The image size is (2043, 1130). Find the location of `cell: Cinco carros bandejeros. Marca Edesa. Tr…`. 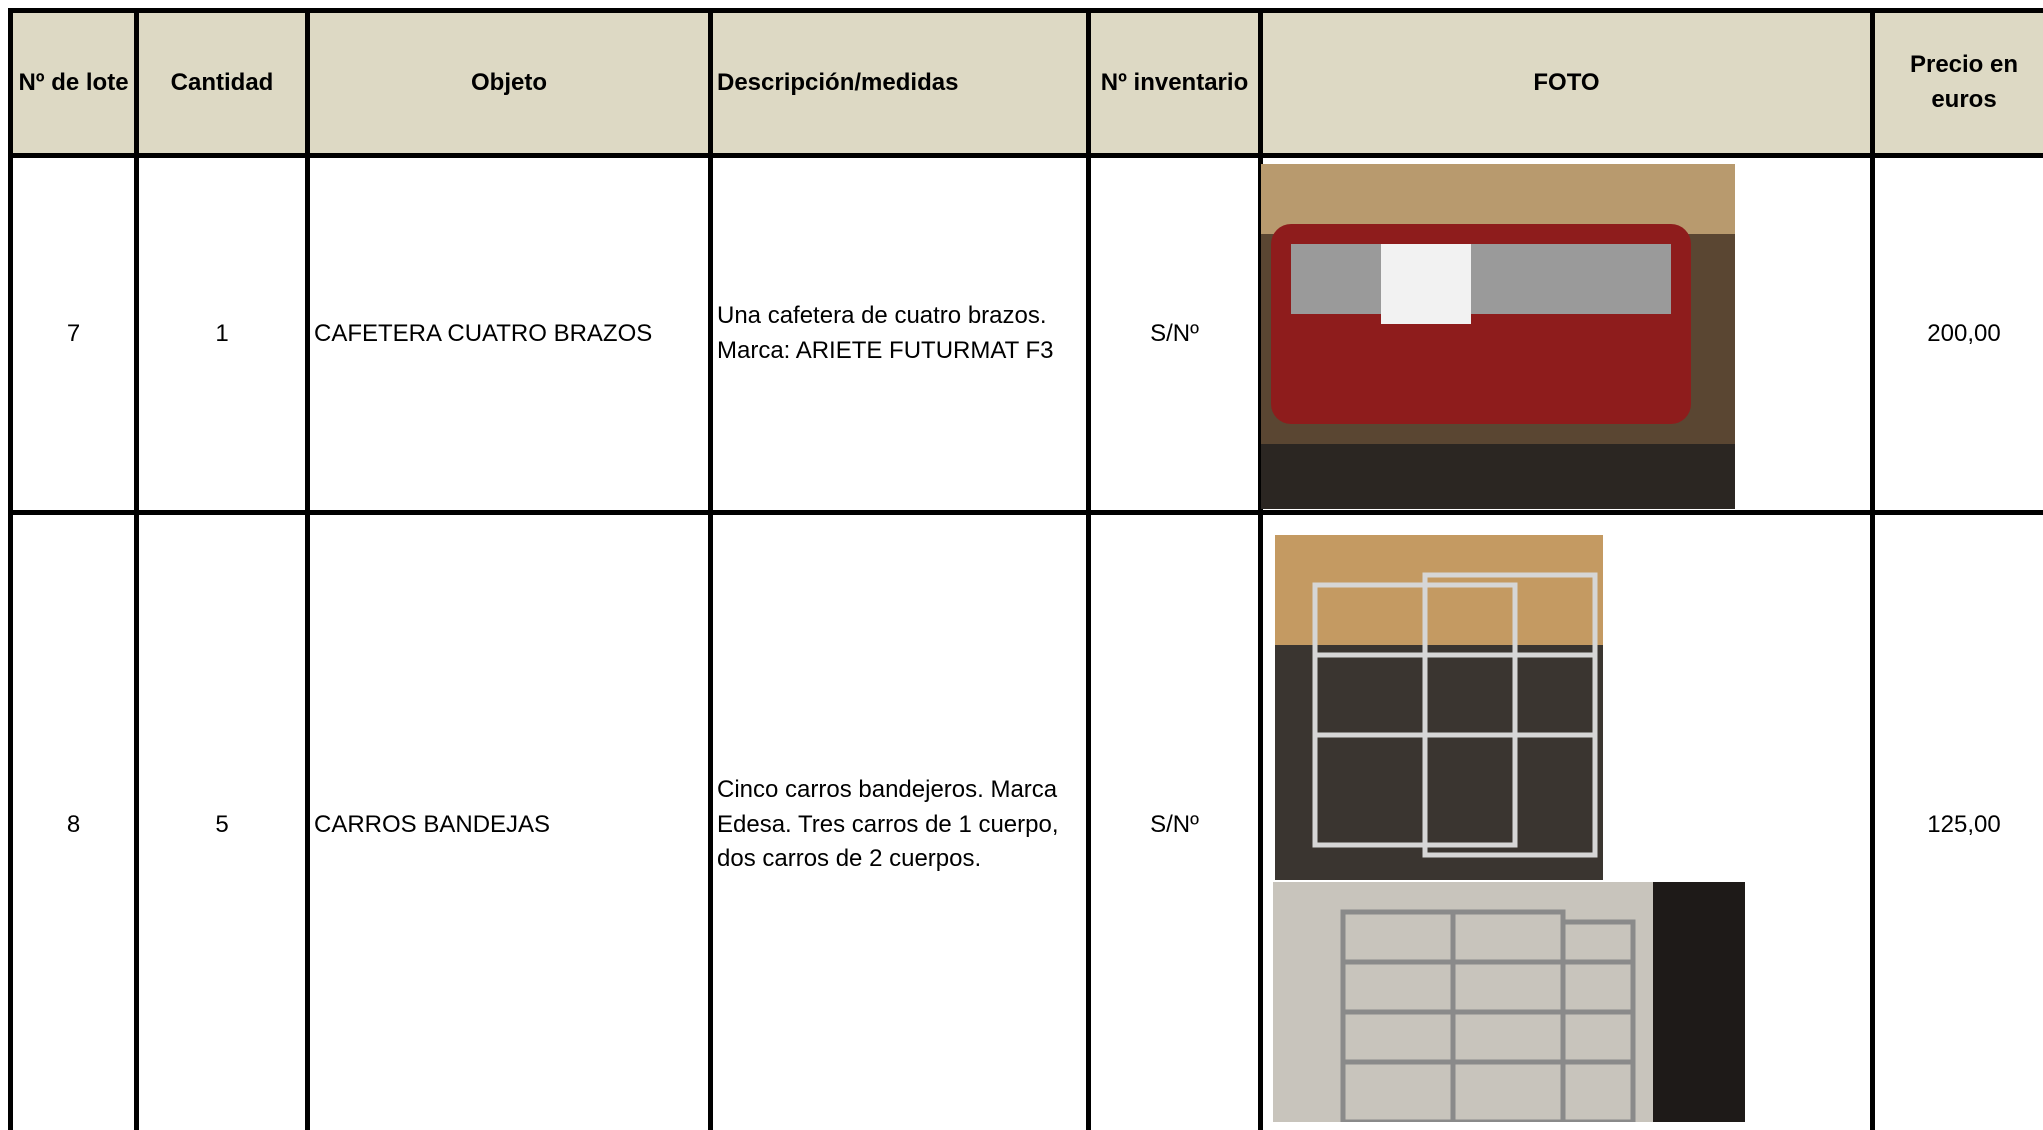

cell: Cinco carros bandejeros. Marca Edesa. Tr… is located at coordinates (899, 820).